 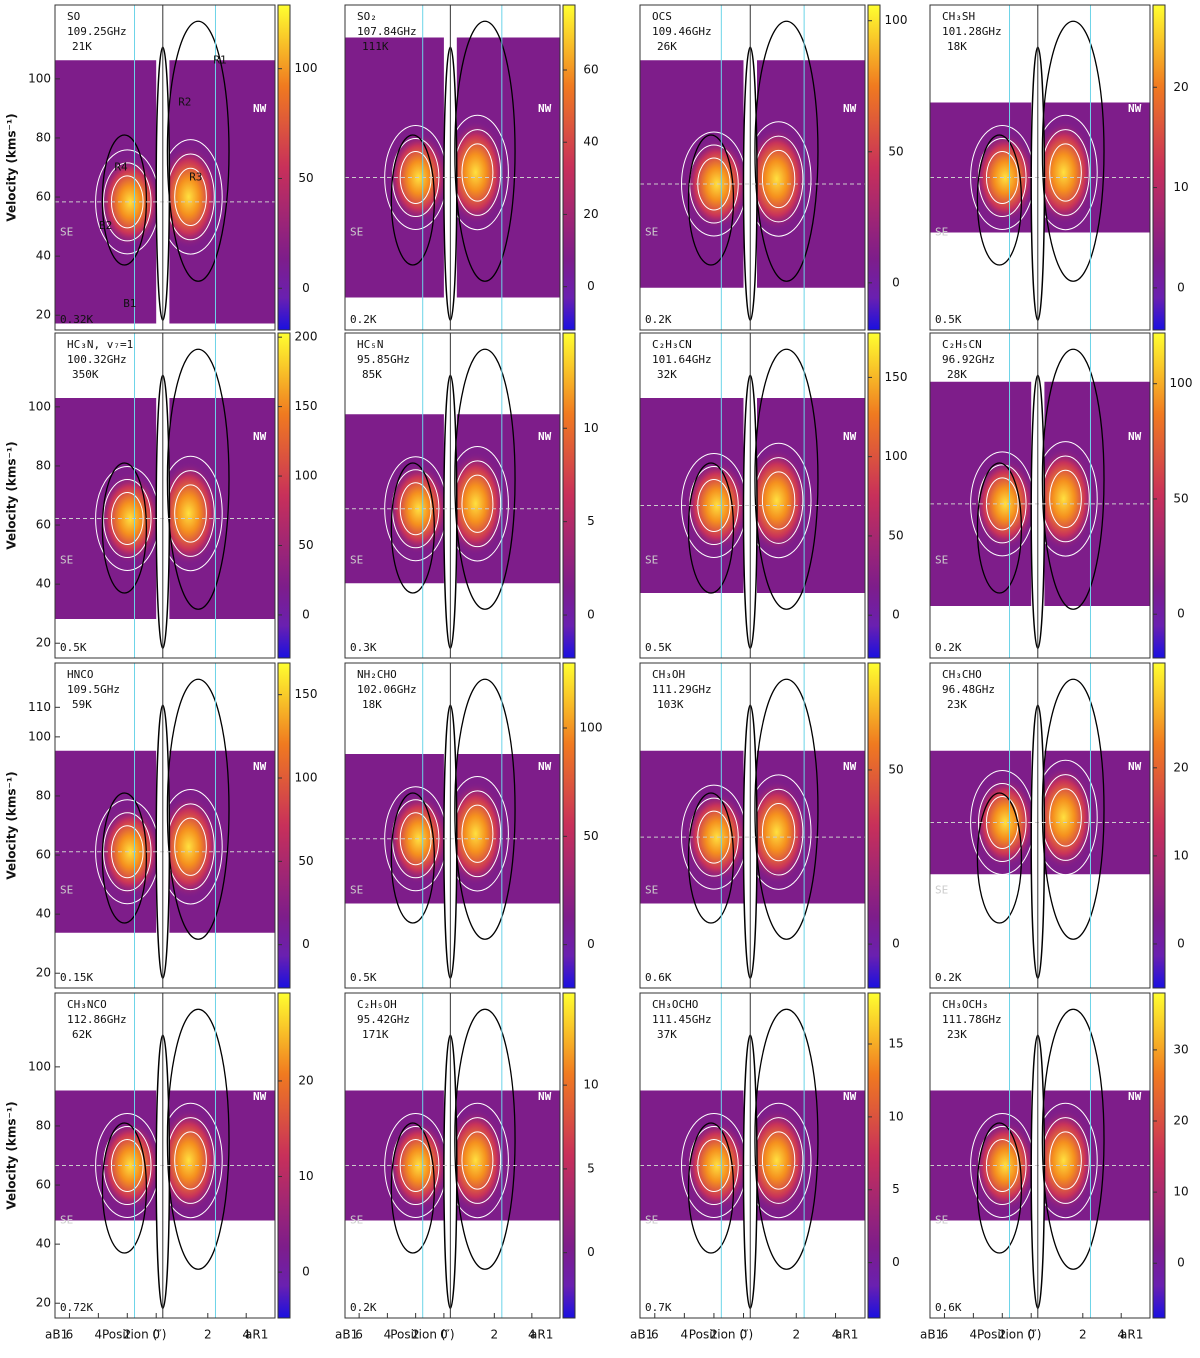 I want to click on region-label: B1, so click(x=129, y=303).